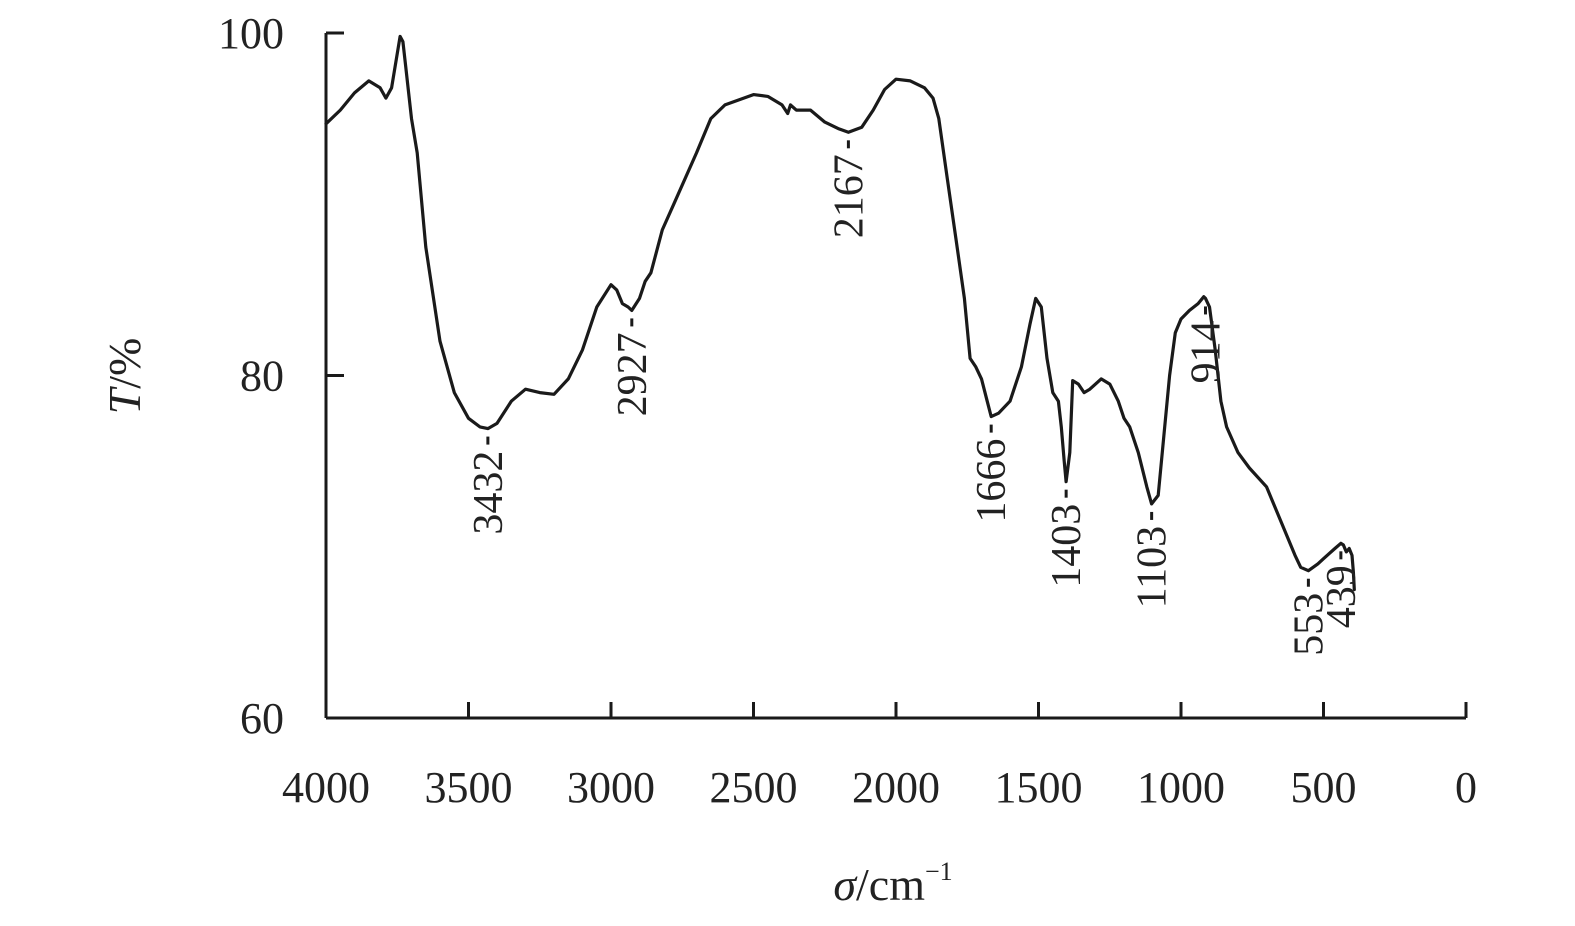  I want to click on x-tick-label: 500, so click(1324, 787).